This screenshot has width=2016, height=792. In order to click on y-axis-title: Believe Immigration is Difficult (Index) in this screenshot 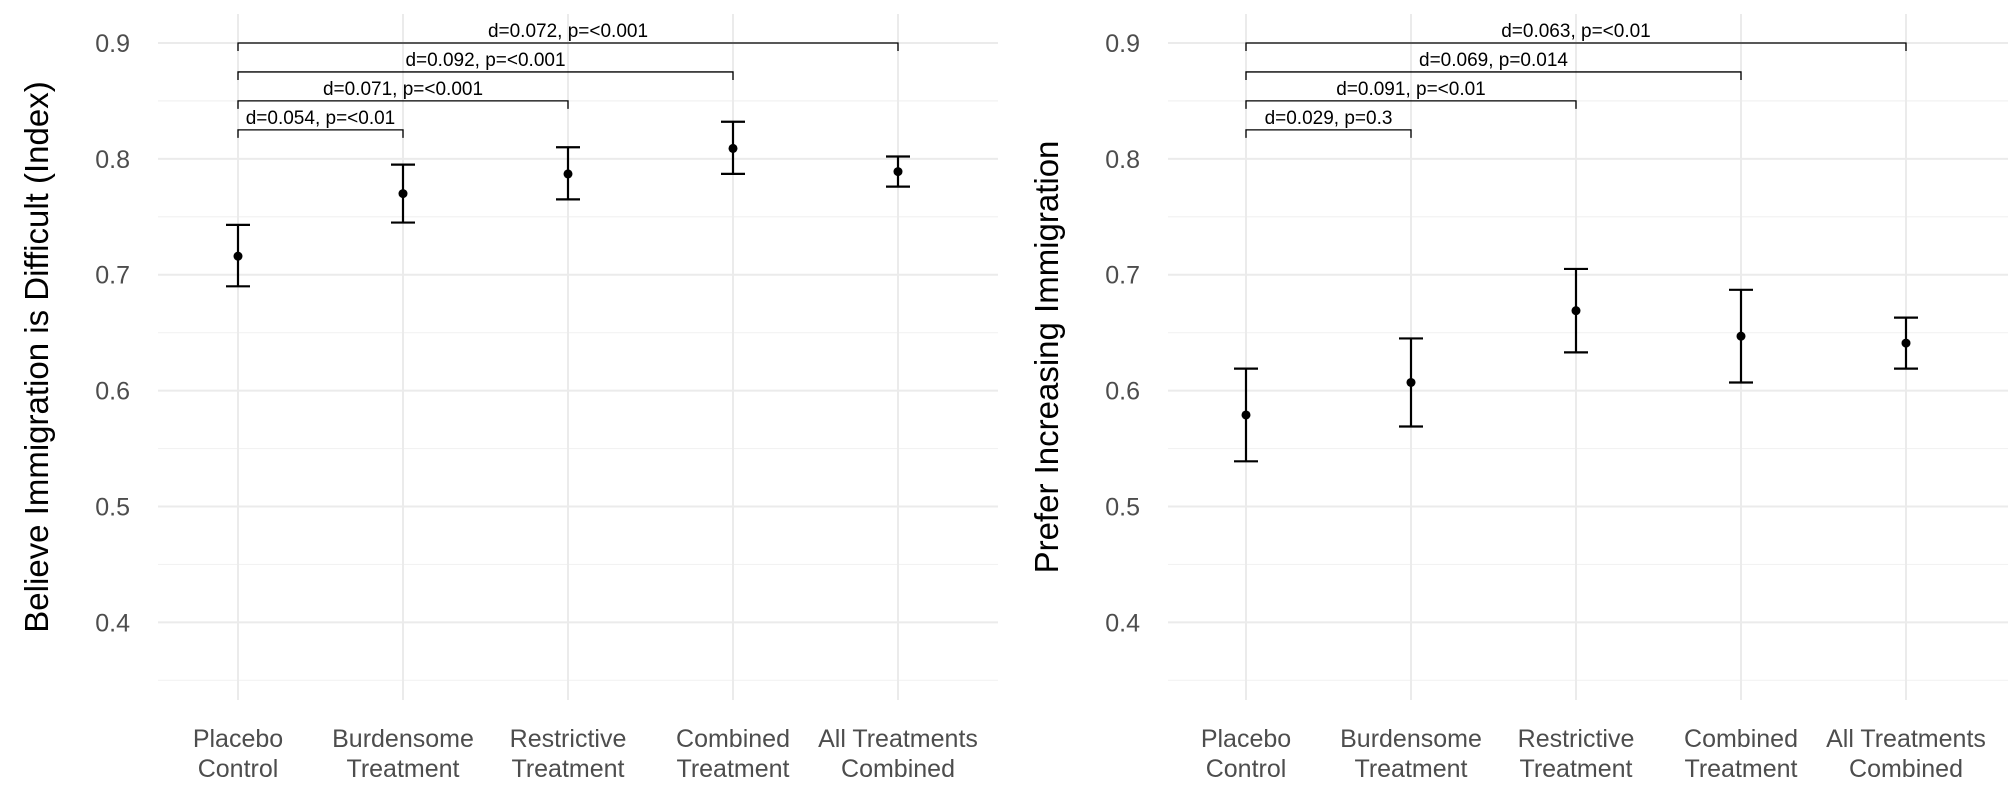, I will do `click(36, 356)`.